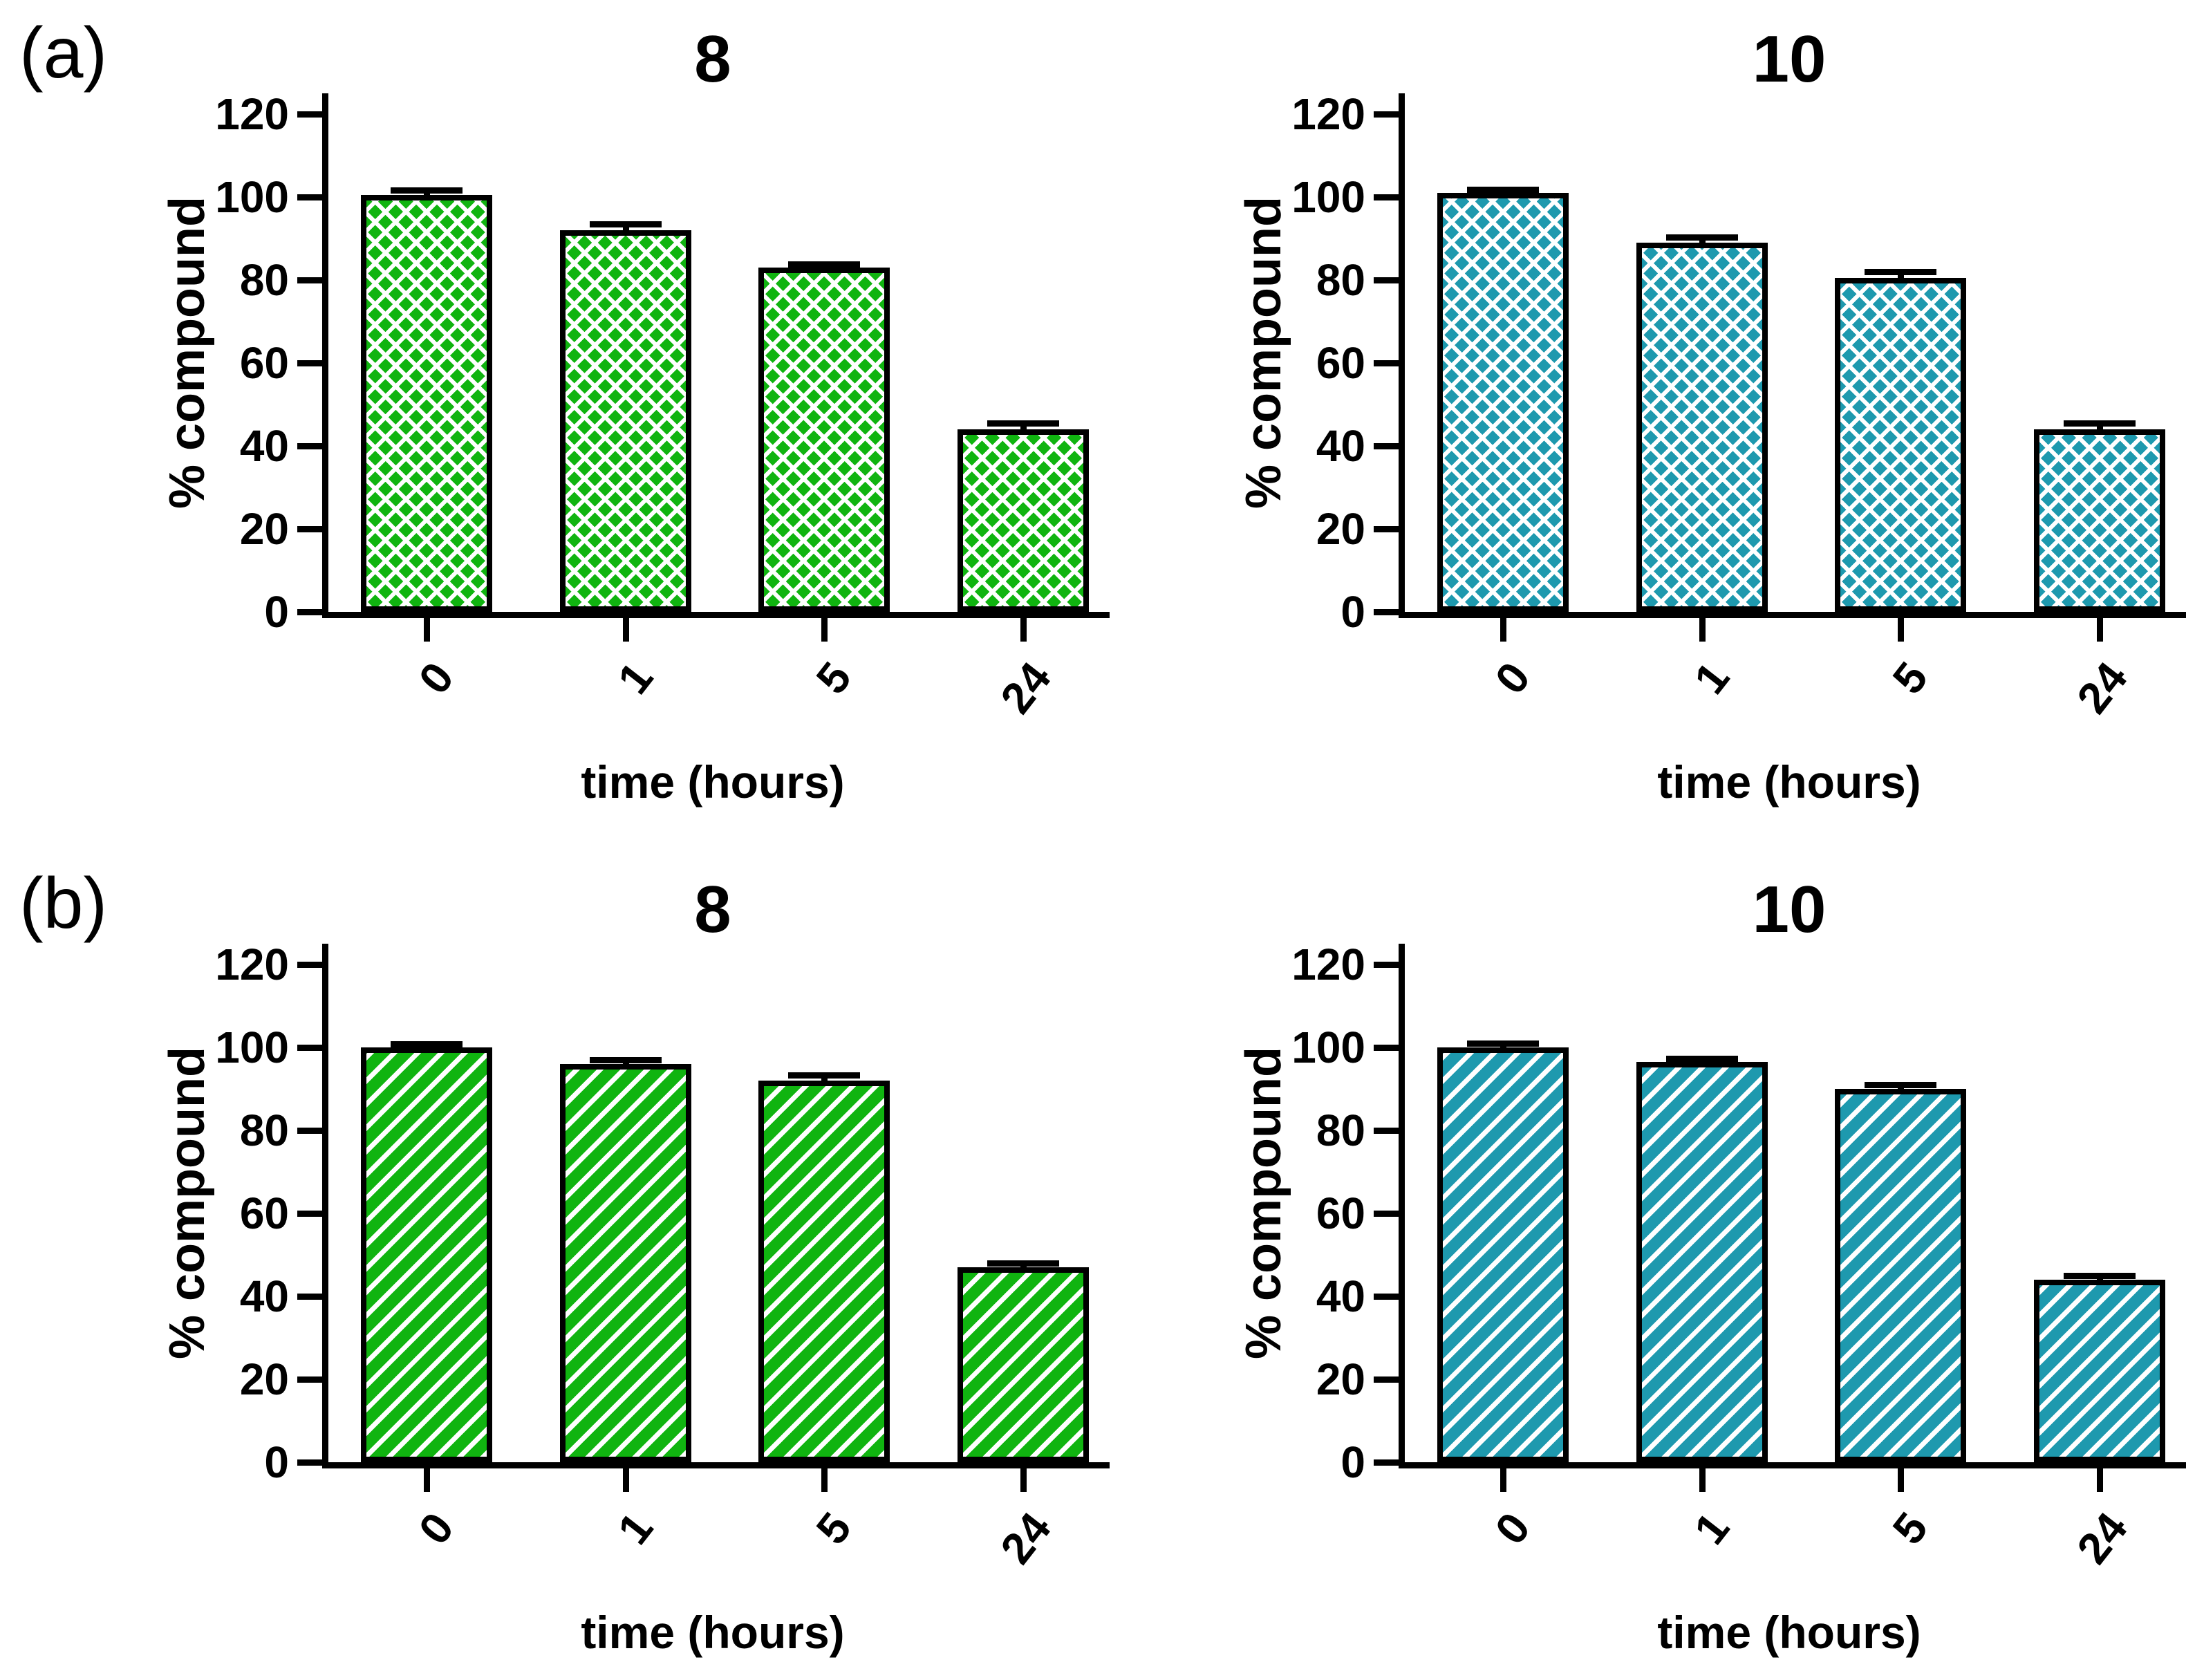 The image size is (2195, 1680). I want to click on panel-label-a: (a), so click(63, 53).